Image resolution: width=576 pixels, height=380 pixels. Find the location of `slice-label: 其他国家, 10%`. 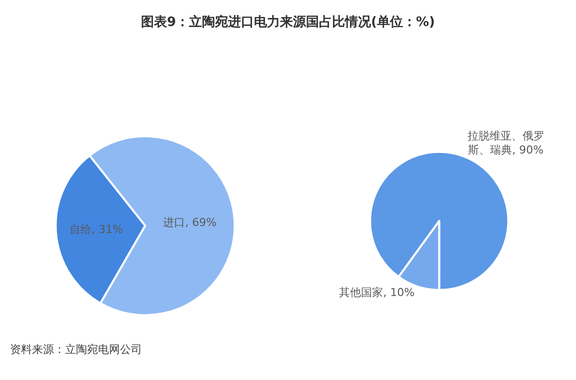

slice-label: 其他国家, 10% is located at coordinates (377, 293).